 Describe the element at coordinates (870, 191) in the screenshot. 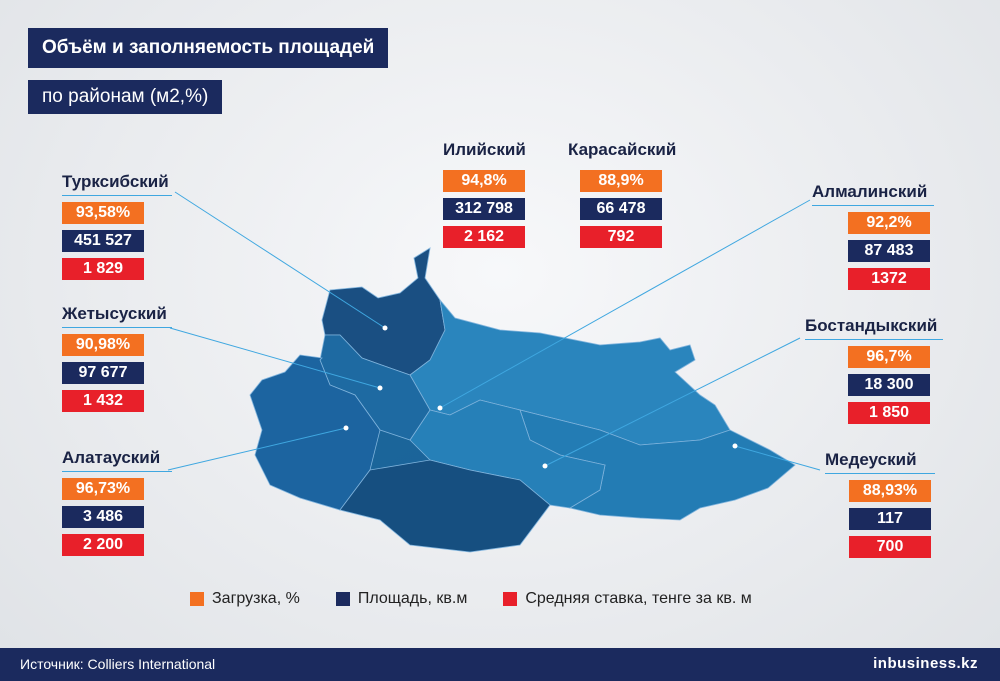

I see `district-name: Алмалинский` at that location.